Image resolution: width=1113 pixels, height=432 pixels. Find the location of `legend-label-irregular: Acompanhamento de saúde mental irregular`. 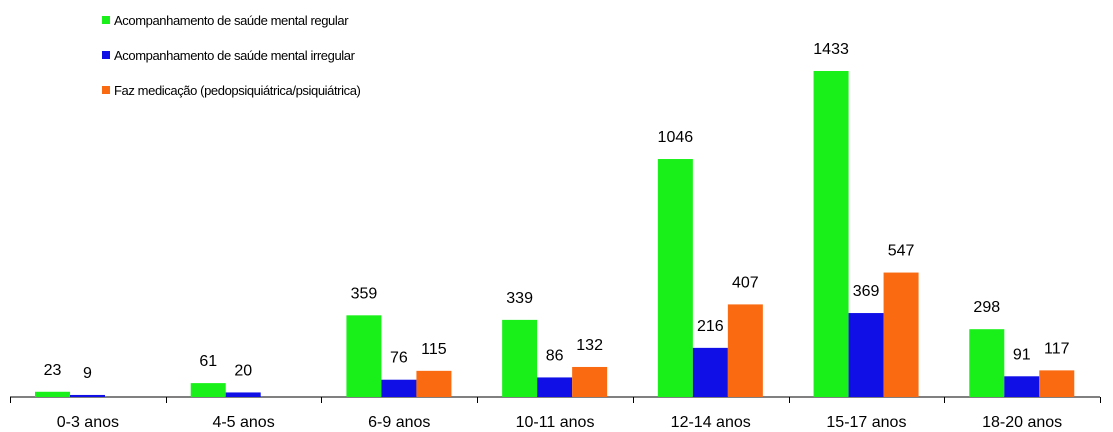

legend-label-irregular: Acompanhamento de saúde mental irregular is located at coordinates (234, 55).